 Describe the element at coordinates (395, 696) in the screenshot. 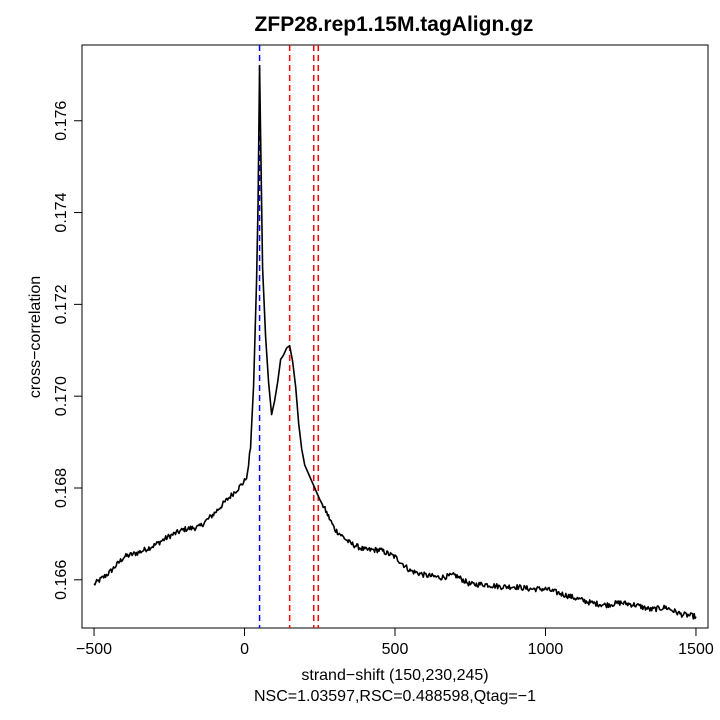

I see `chart-subtitle: NSC=1.03597,RSC=0.488598,Qtag=−1` at that location.